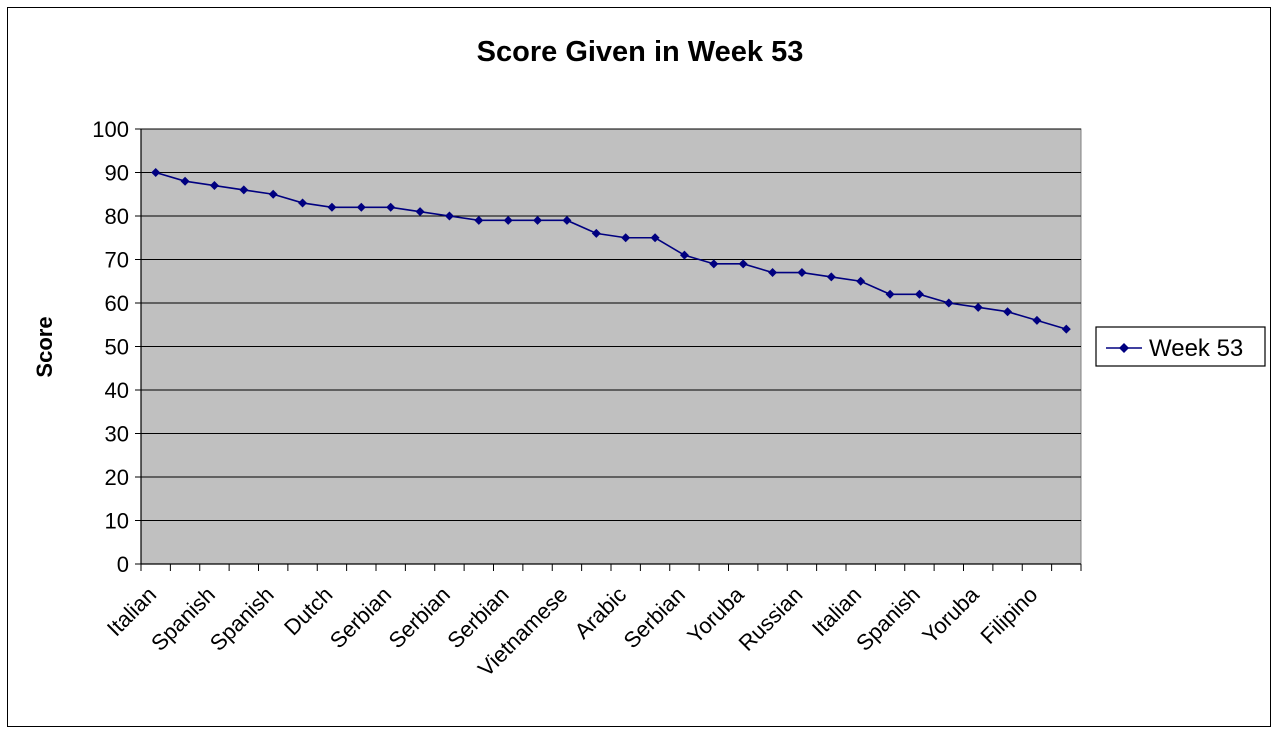 This screenshot has height=738, width=1280. Describe the element at coordinates (1124, 348) in the screenshot. I see `legend-marker-swatch` at that location.